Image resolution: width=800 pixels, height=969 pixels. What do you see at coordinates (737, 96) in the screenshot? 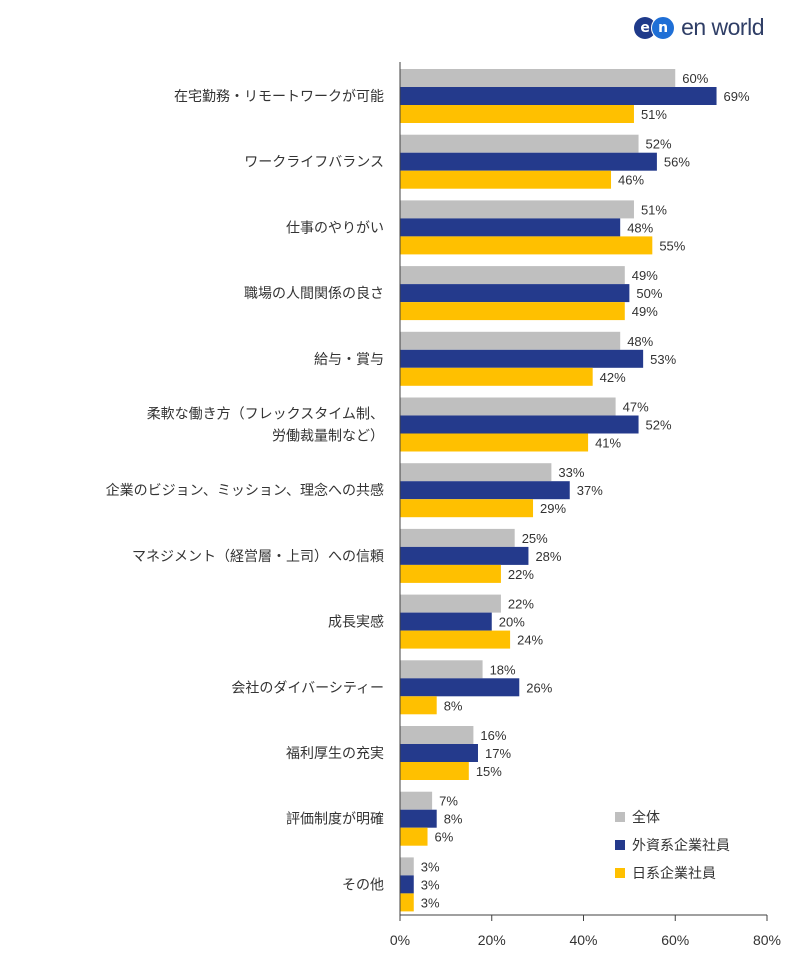
I see `data-label: 69%` at bounding box center [737, 96].